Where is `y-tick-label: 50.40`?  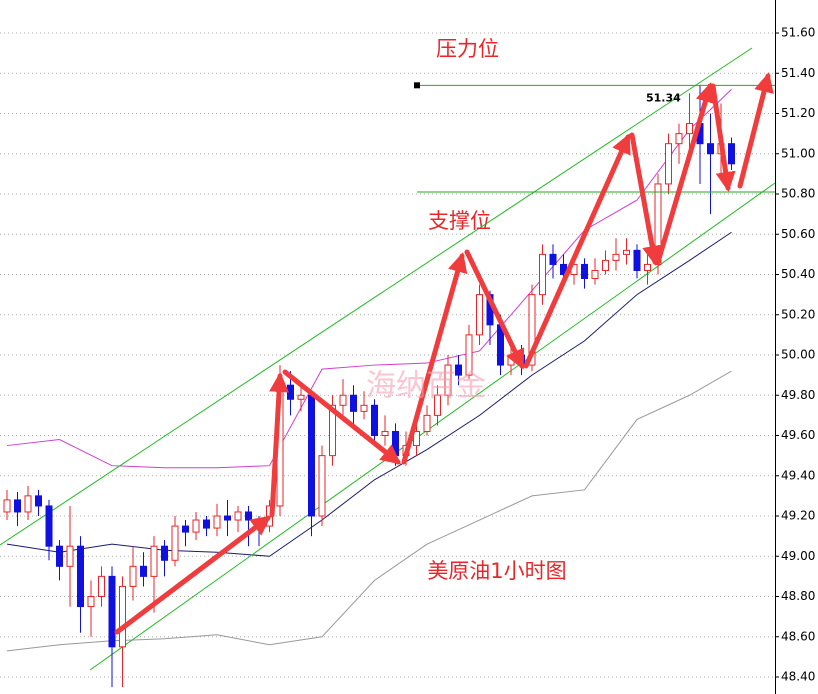
y-tick-label: 50.40 is located at coordinates (798, 274).